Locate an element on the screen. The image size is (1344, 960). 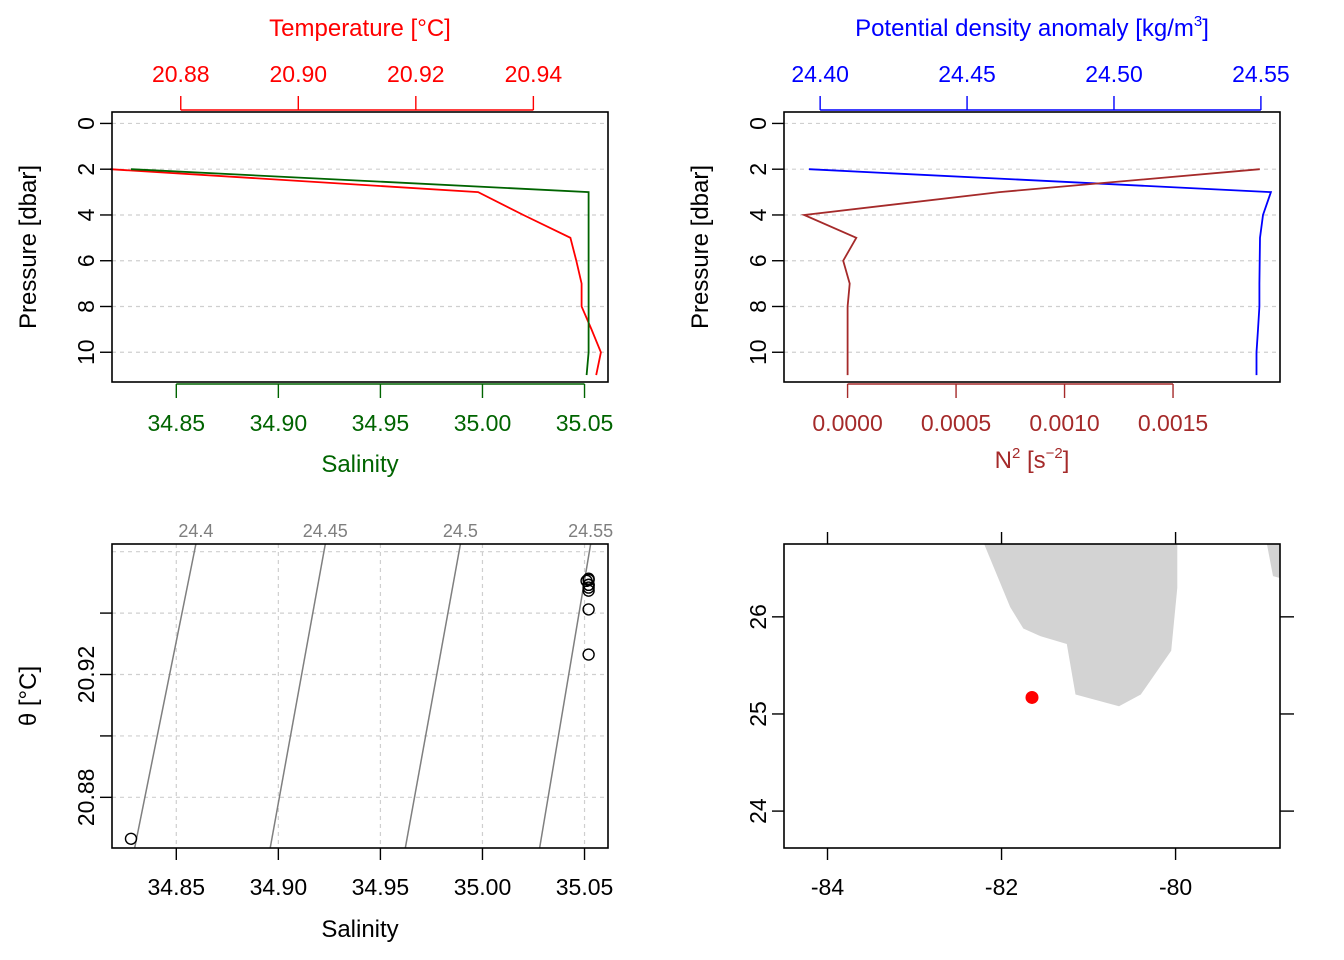
p1-ytick-label-4: 8 is located at coordinates (86, 306).